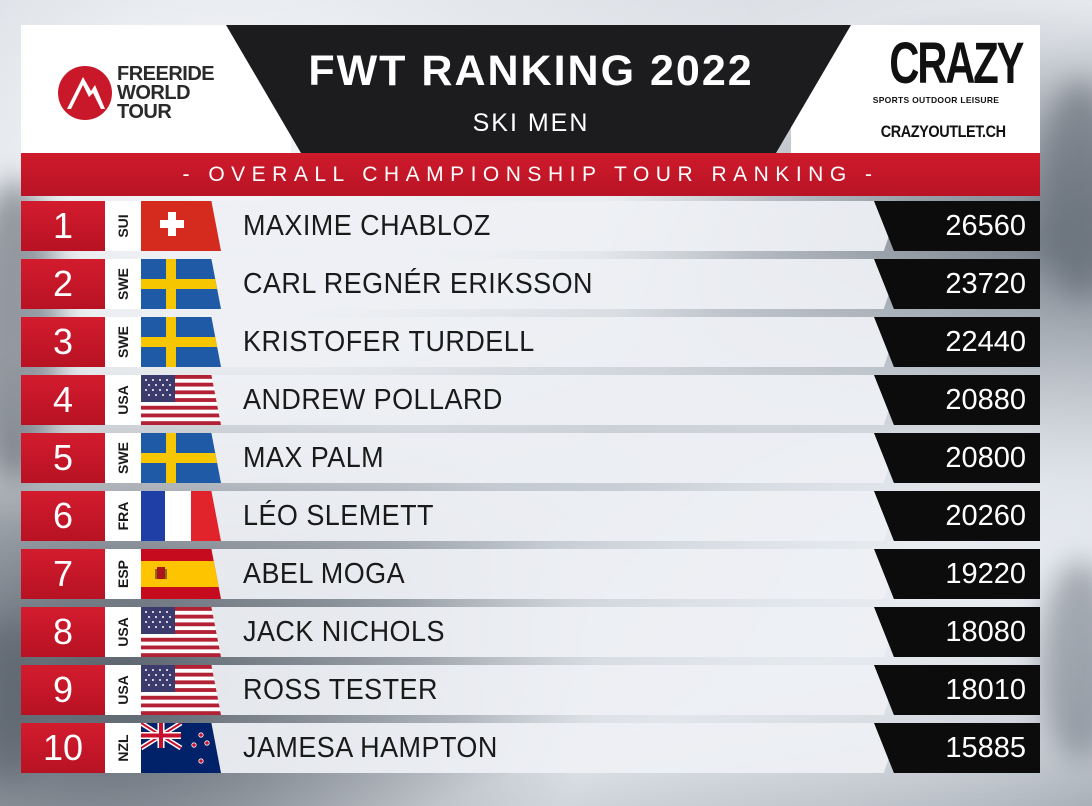 This screenshot has height=806, width=1092. I want to click on country-code-box: SUI, so click(123, 226).